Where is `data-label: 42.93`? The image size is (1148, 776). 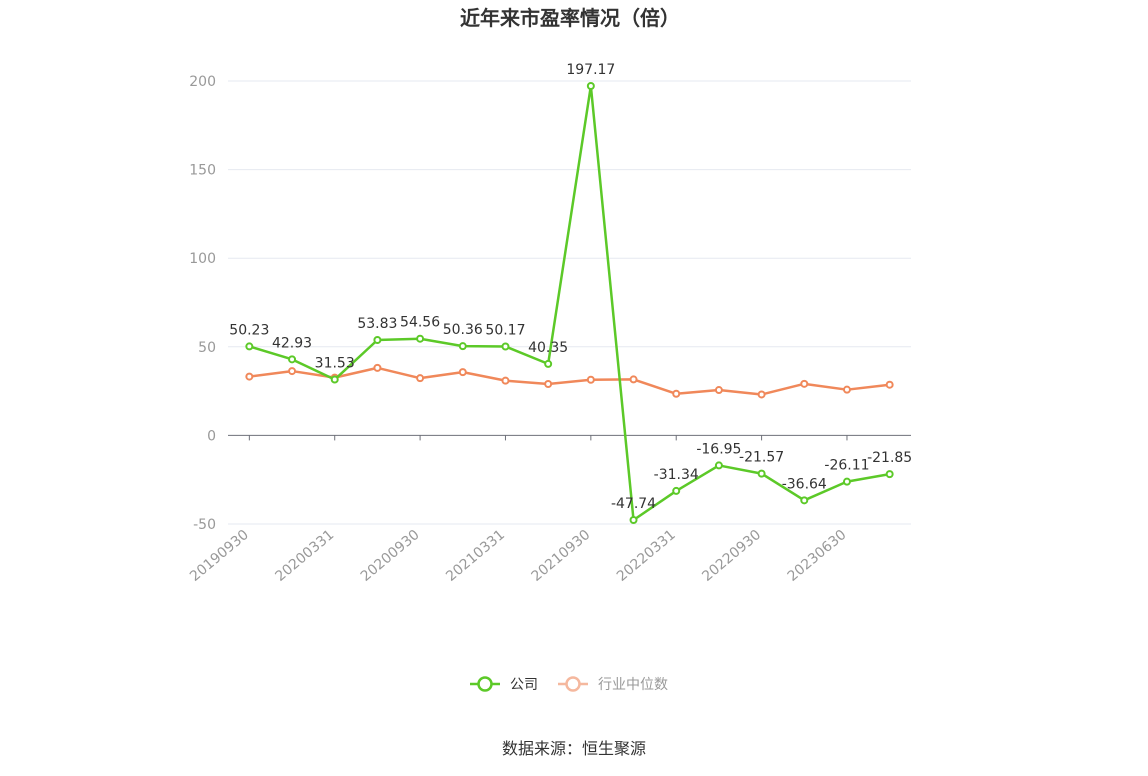 data-label: 42.93 is located at coordinates (292, 343).